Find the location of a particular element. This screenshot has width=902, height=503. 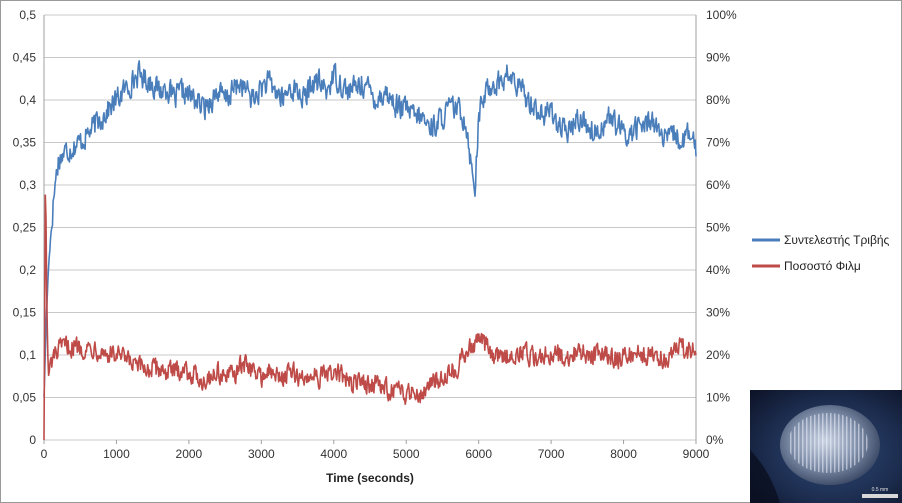

y-right-tick-label: 40% is located at coordinates (718, 270).